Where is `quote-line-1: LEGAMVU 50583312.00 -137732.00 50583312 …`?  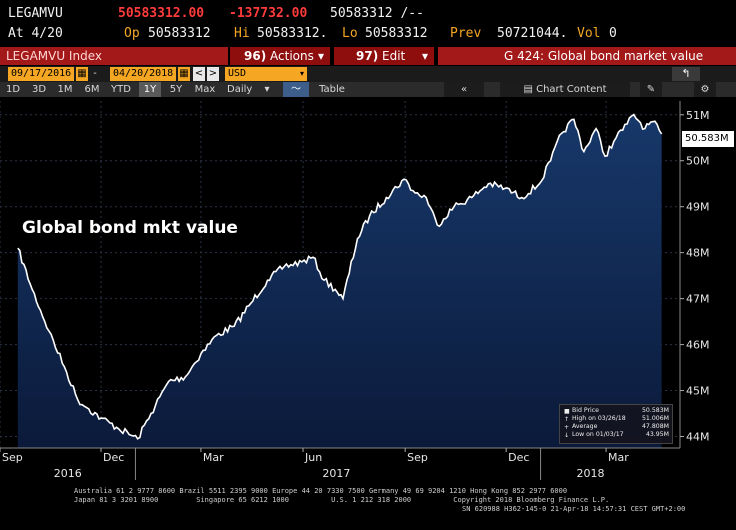 quote-line-1: LEGAMVU 50583312.00 -137732.00 50583312 … is located at coordinates (368, 14).